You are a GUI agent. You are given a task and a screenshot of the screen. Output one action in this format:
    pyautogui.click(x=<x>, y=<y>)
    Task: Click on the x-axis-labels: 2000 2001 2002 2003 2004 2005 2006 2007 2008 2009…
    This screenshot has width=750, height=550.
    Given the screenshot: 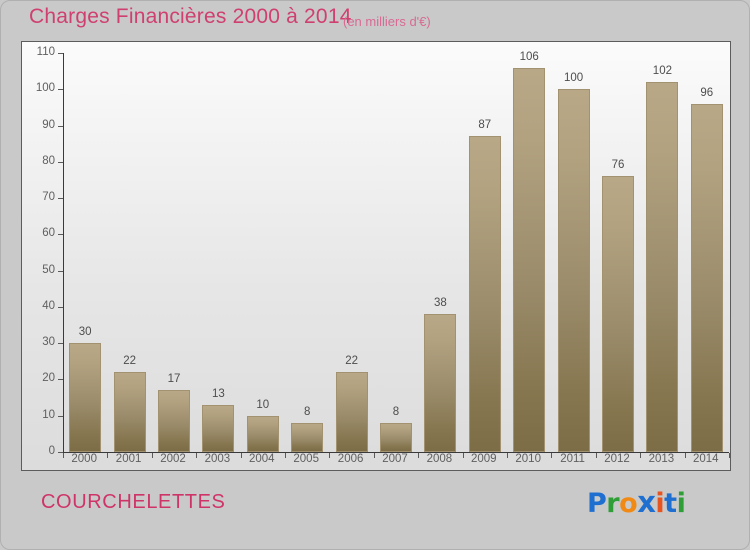 What is the action you would take?
    pyautogui.click(x=376, y=463)
    